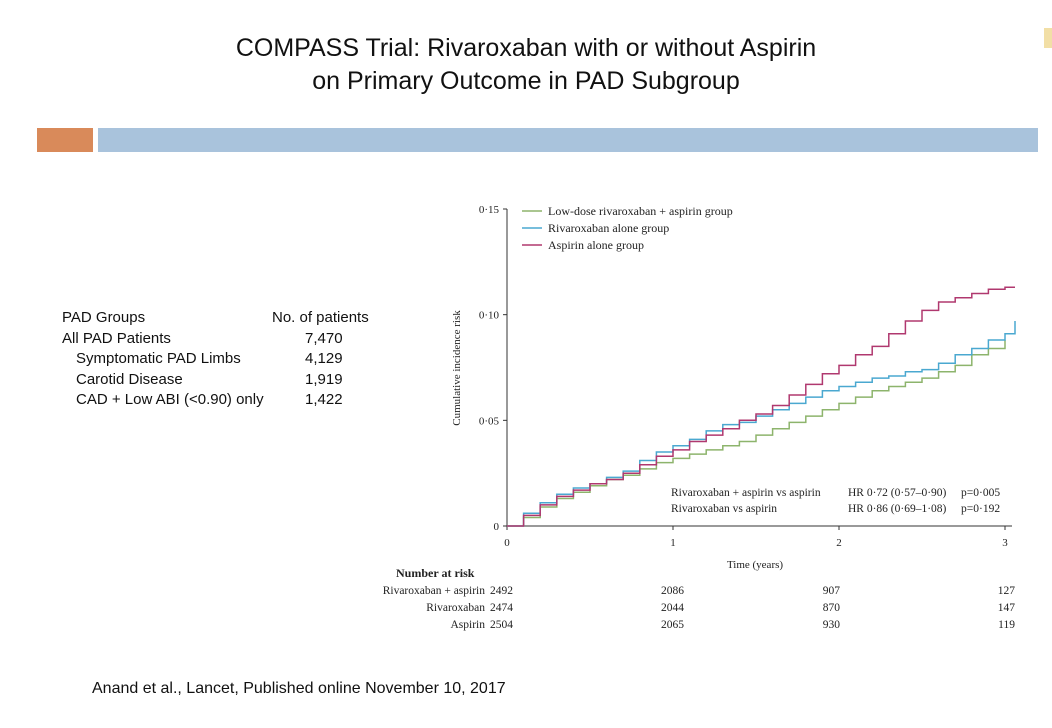 The height and width of the screenshot is (728, 1052). Describe the element at coordinates (435, 573) in the screenshot. I see `number-at-risk-title: Number at risk` at that location.